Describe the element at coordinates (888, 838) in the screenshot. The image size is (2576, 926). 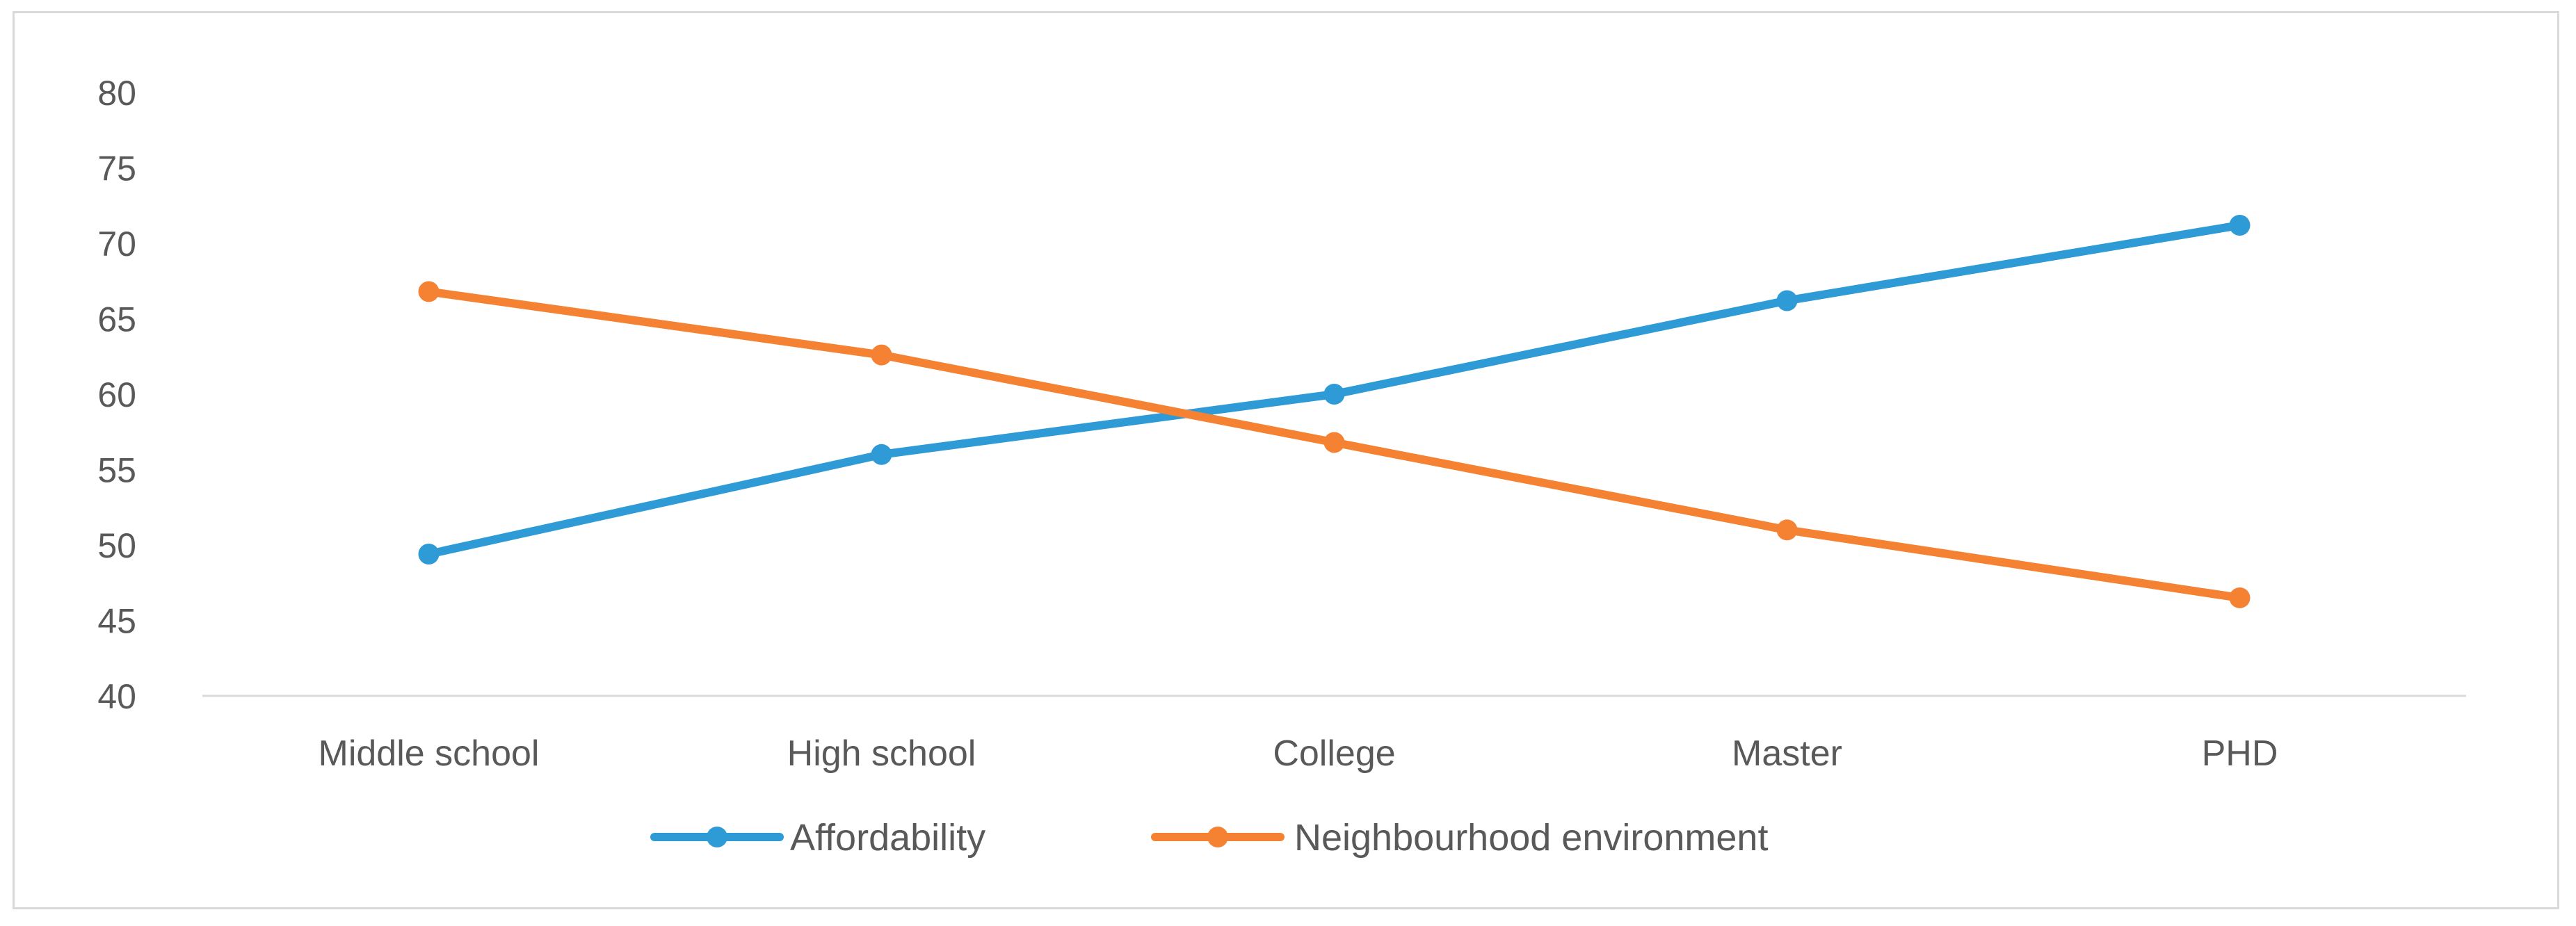
I see `legend-label: Affordability` at that location.